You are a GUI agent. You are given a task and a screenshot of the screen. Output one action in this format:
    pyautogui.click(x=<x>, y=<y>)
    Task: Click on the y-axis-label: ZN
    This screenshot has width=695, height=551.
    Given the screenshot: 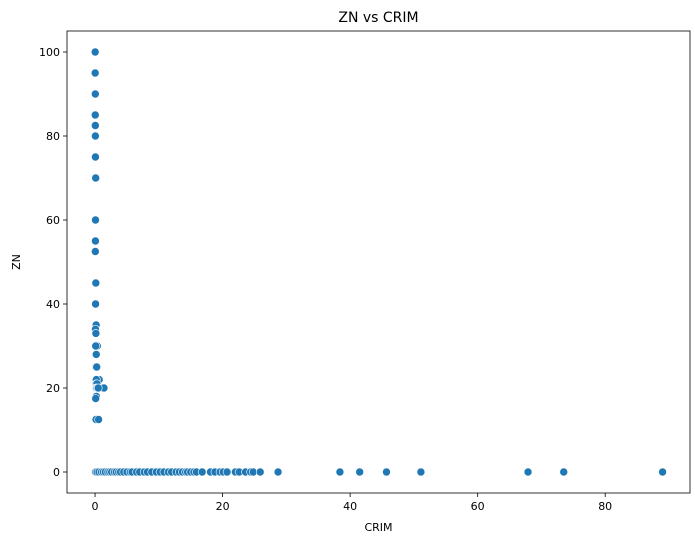 What is the action you would take?
    pyautogui.click(x=16, y=262)
    